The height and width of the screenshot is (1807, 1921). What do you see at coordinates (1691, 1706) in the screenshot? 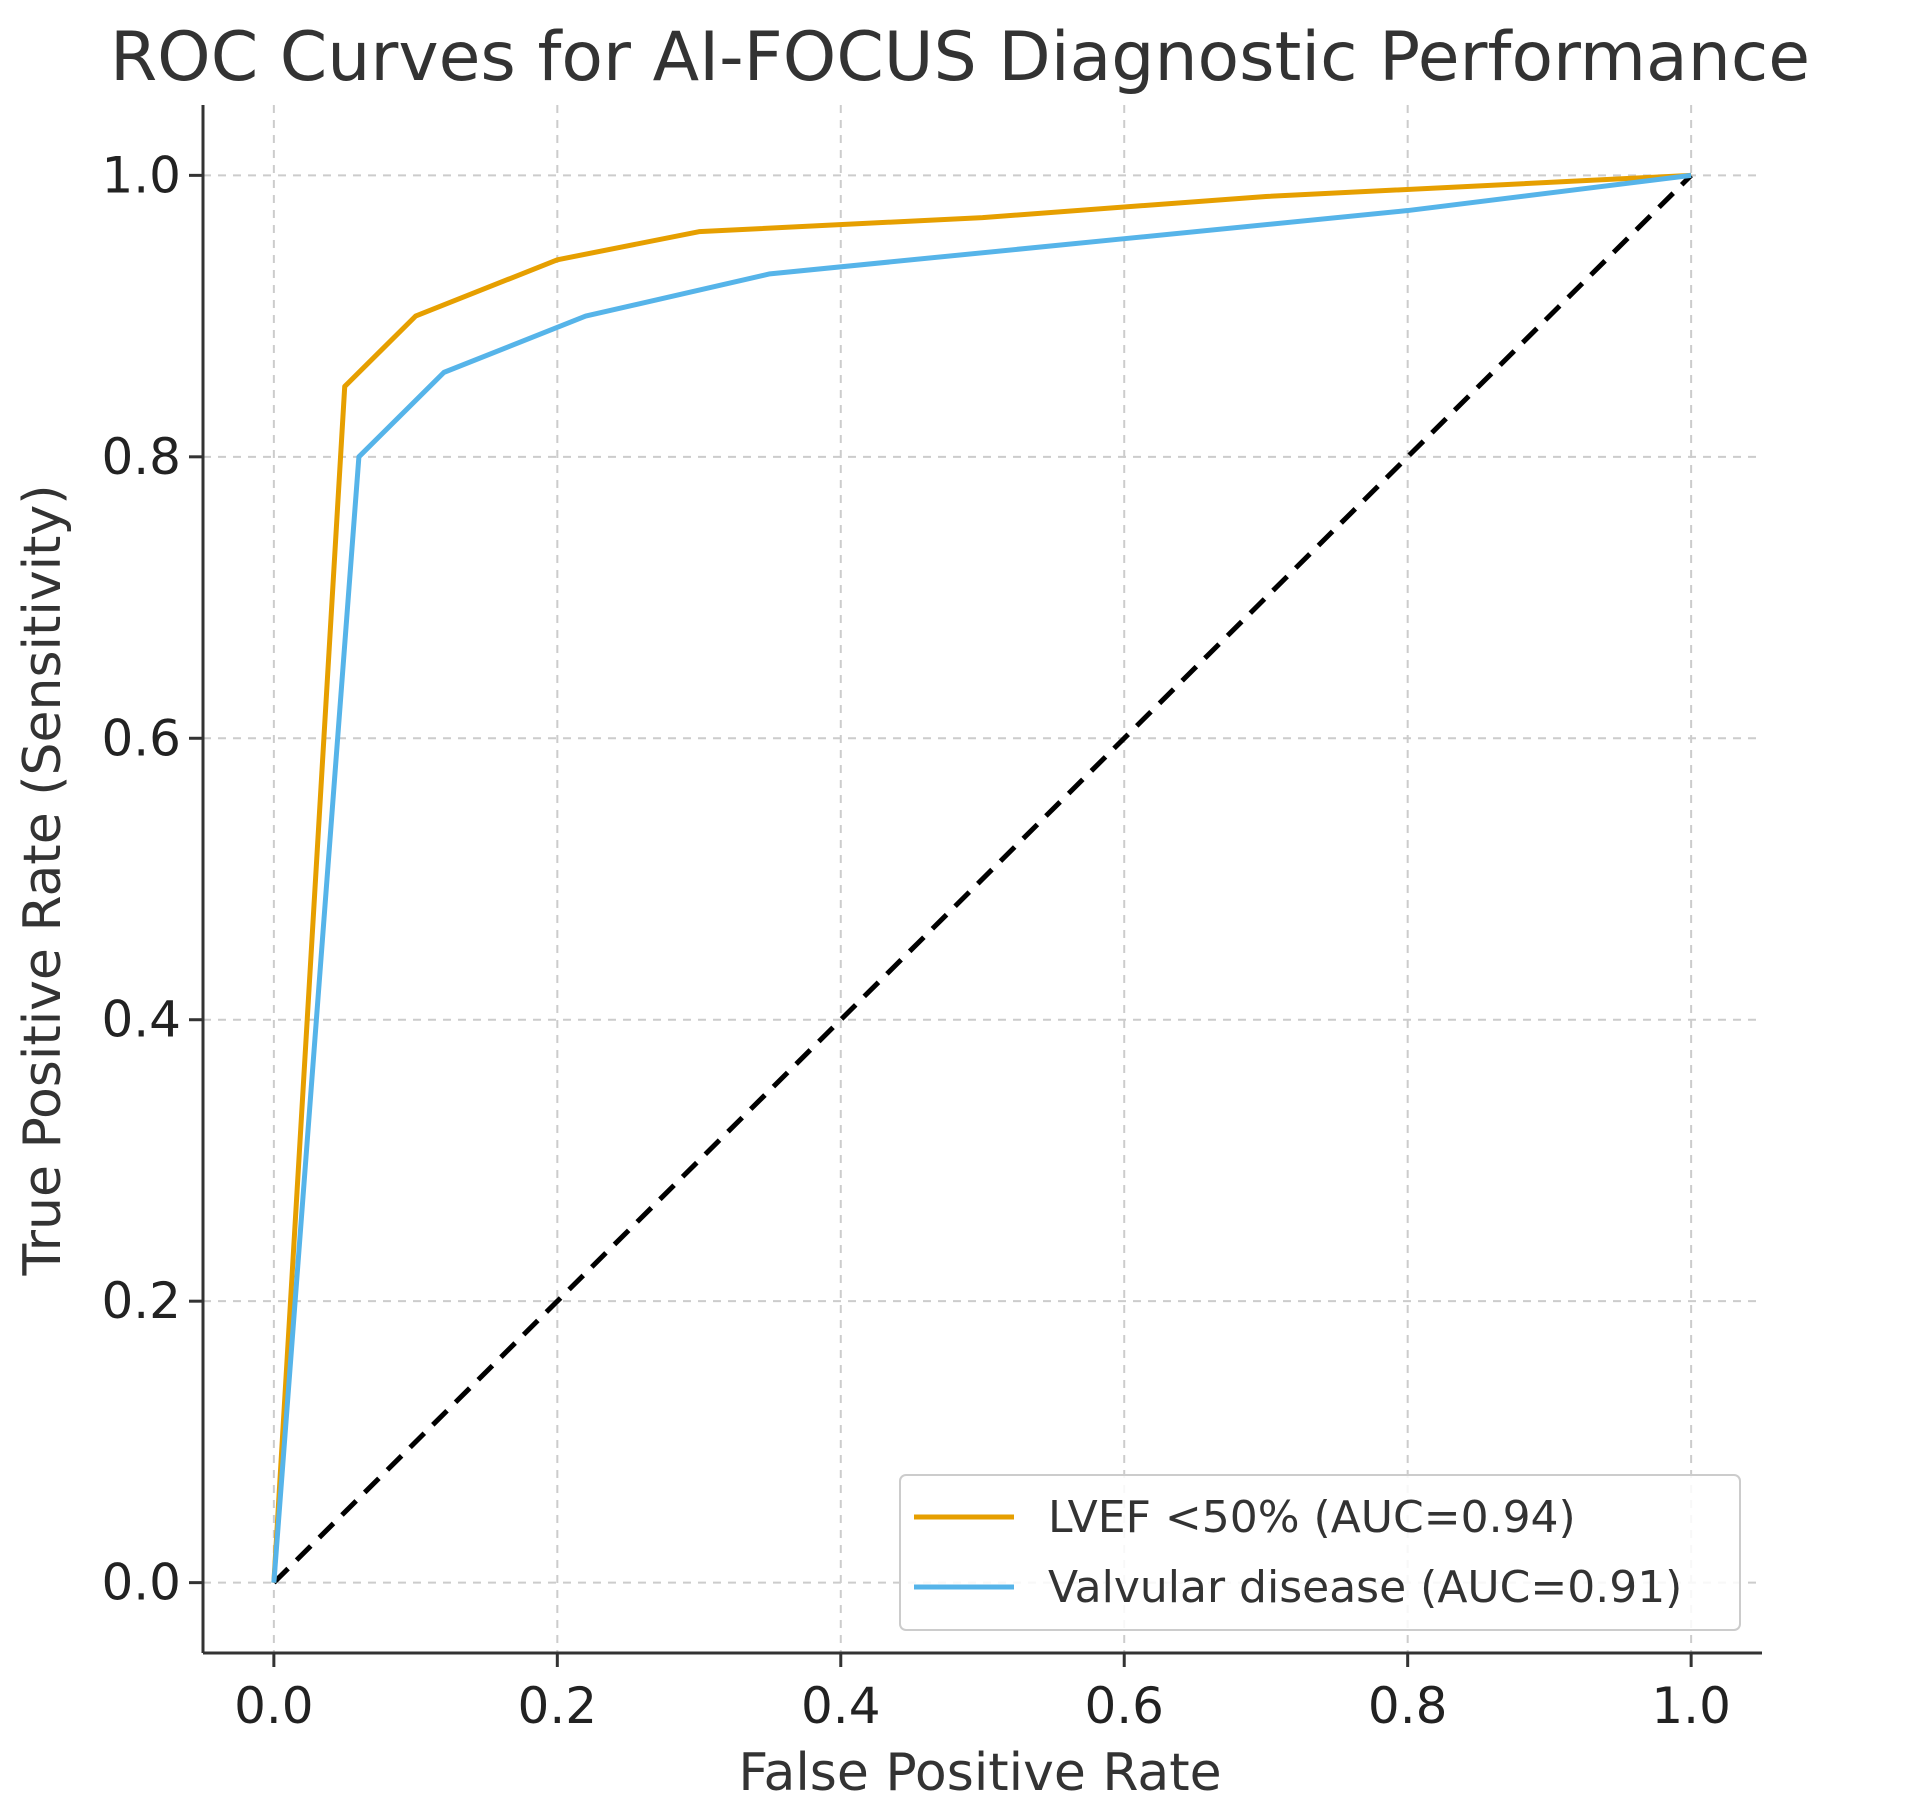
I see `x-tick-label-5: 1.0` at bounding box center [1691, 1706].